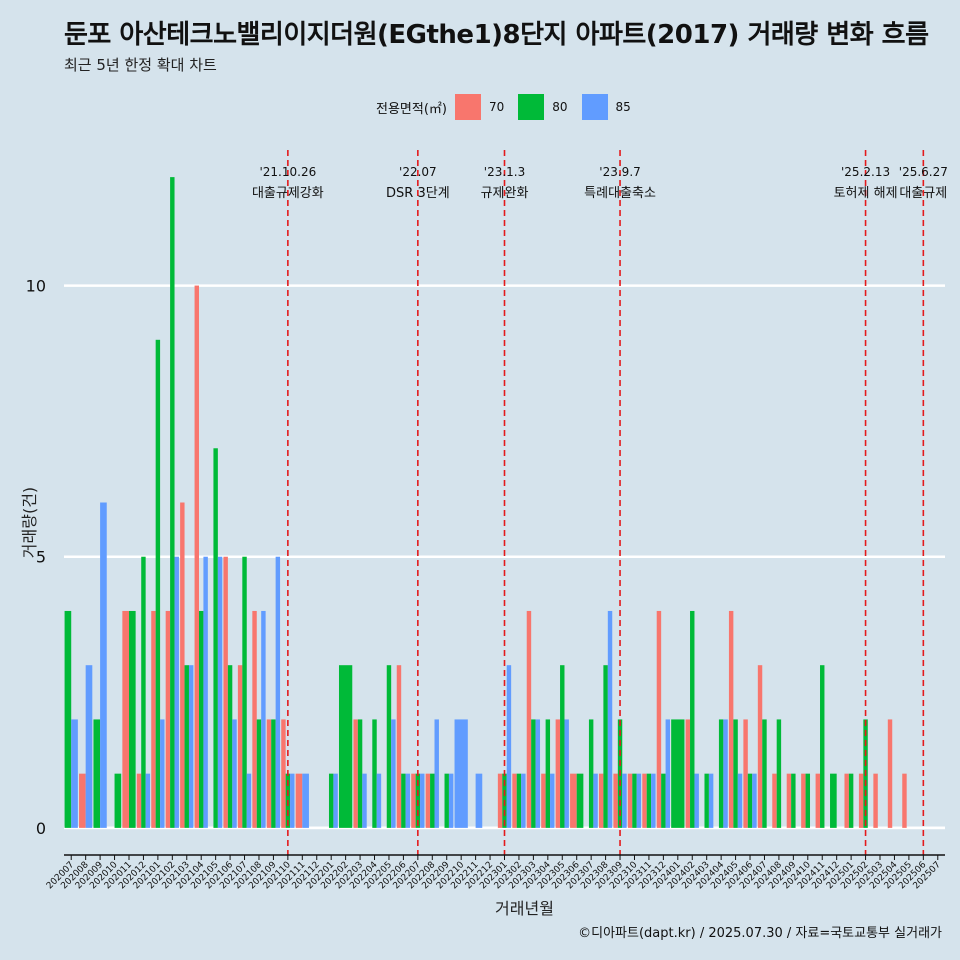  What do you see at coordinates (418, 193) in the screenshot?
I see `event-name-1: DSR 3단계` at bounding box center [418, 193].